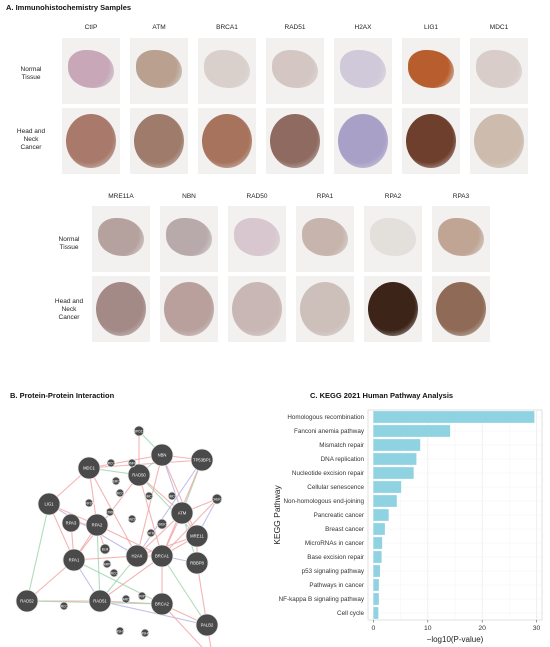 This screenshot has height=647, width=550. I want to click on cancer-tissue-image-rad51, so click(295, 141).